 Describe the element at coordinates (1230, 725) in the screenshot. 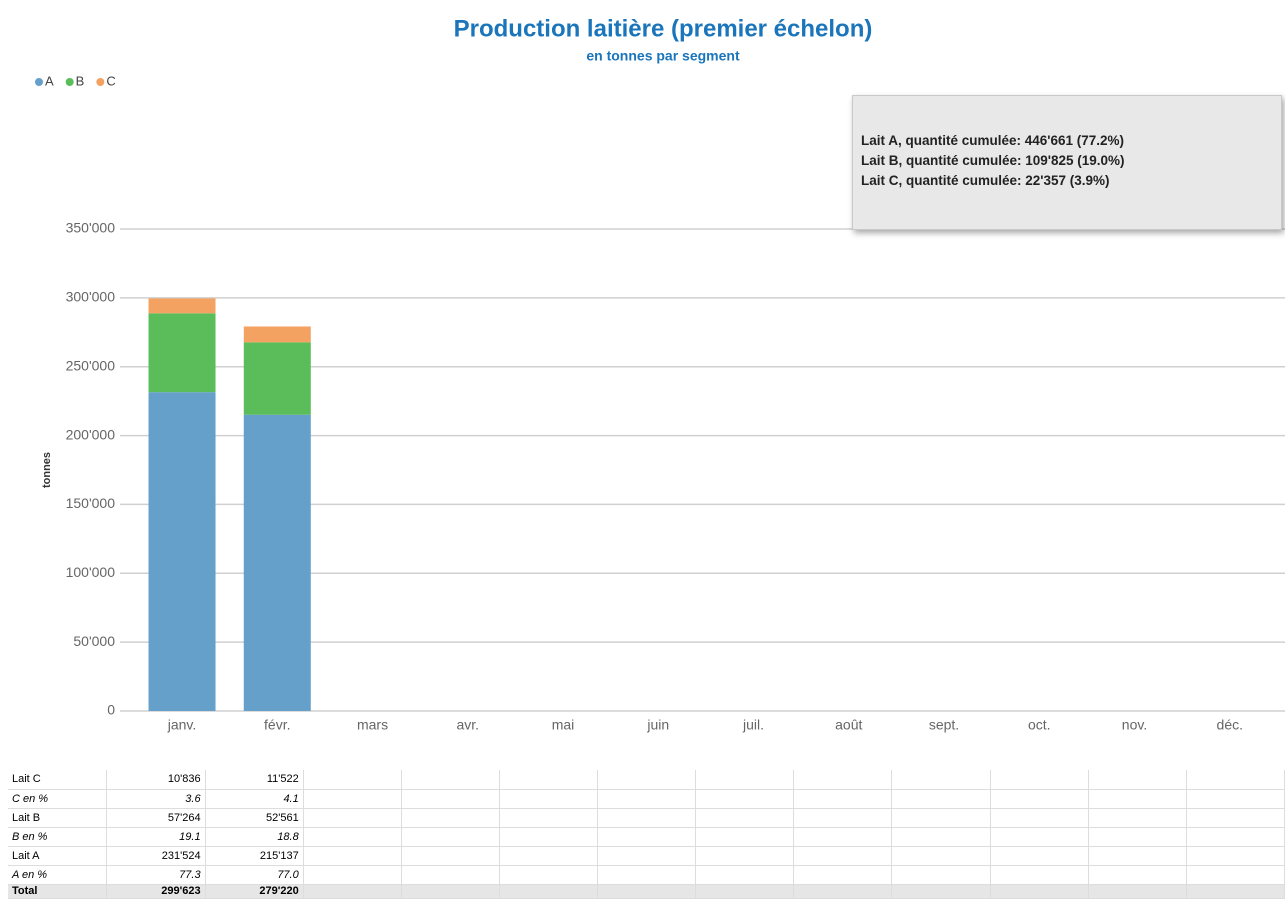

I see `x-tick-label: déc.` at that location.